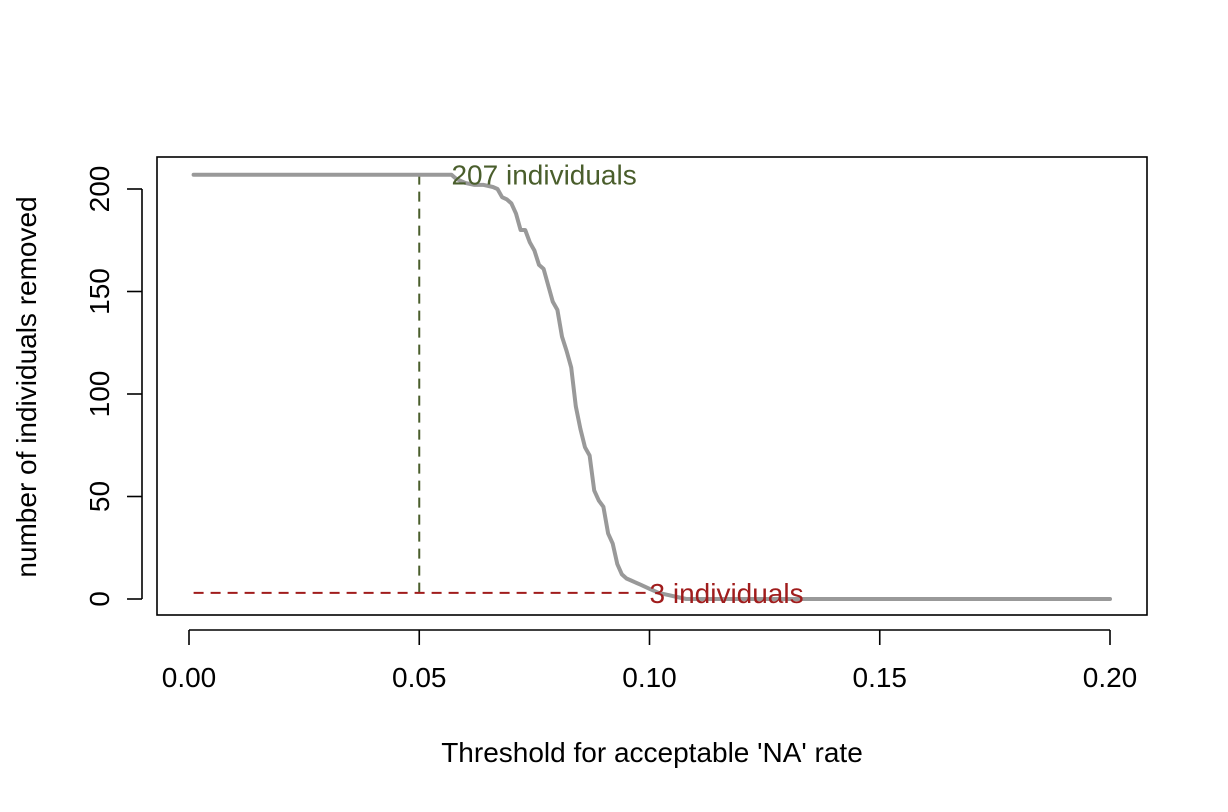 This screenshot has width=1228, height=812. I want to click on x-tick-label: 0.05, so click(419, 677).